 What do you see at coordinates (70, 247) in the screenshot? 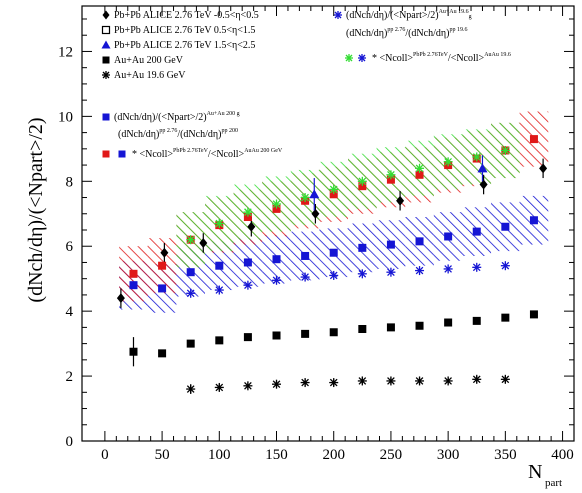
I see `y-tick-label: 6` at bounding box center [70, 247].